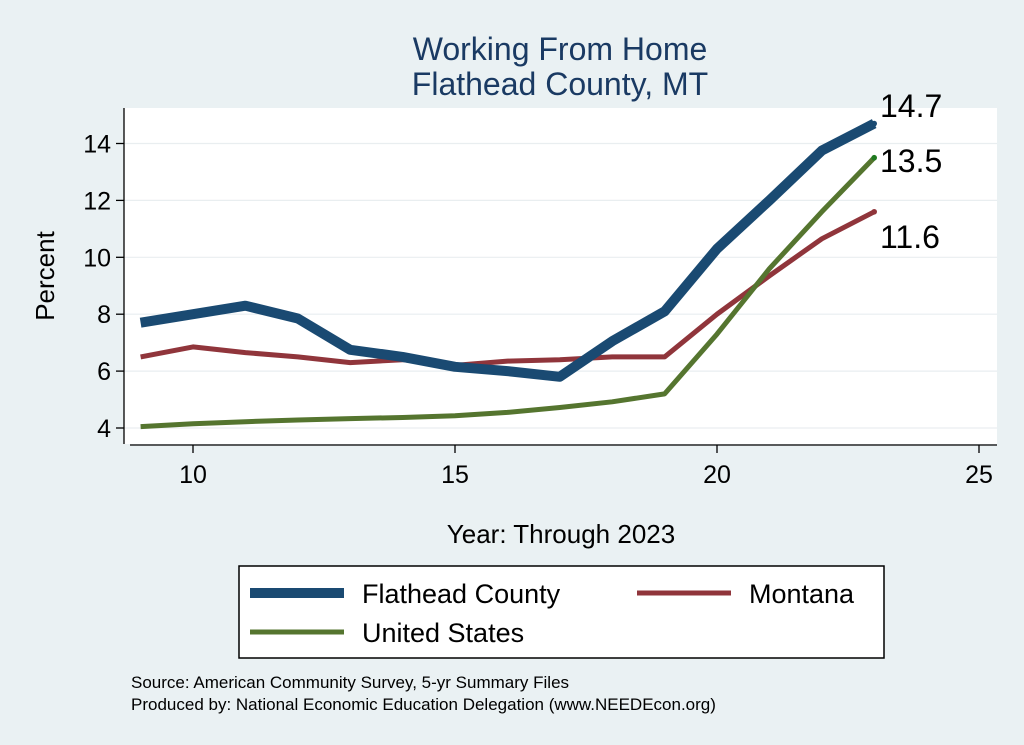 The height and width of the screenshot is (745, 1024). What do you see at coordinates (461, 594) in the screenshot?
I see `legend-label-flathead-county: Flathead County` at bounding box center [461, 594].